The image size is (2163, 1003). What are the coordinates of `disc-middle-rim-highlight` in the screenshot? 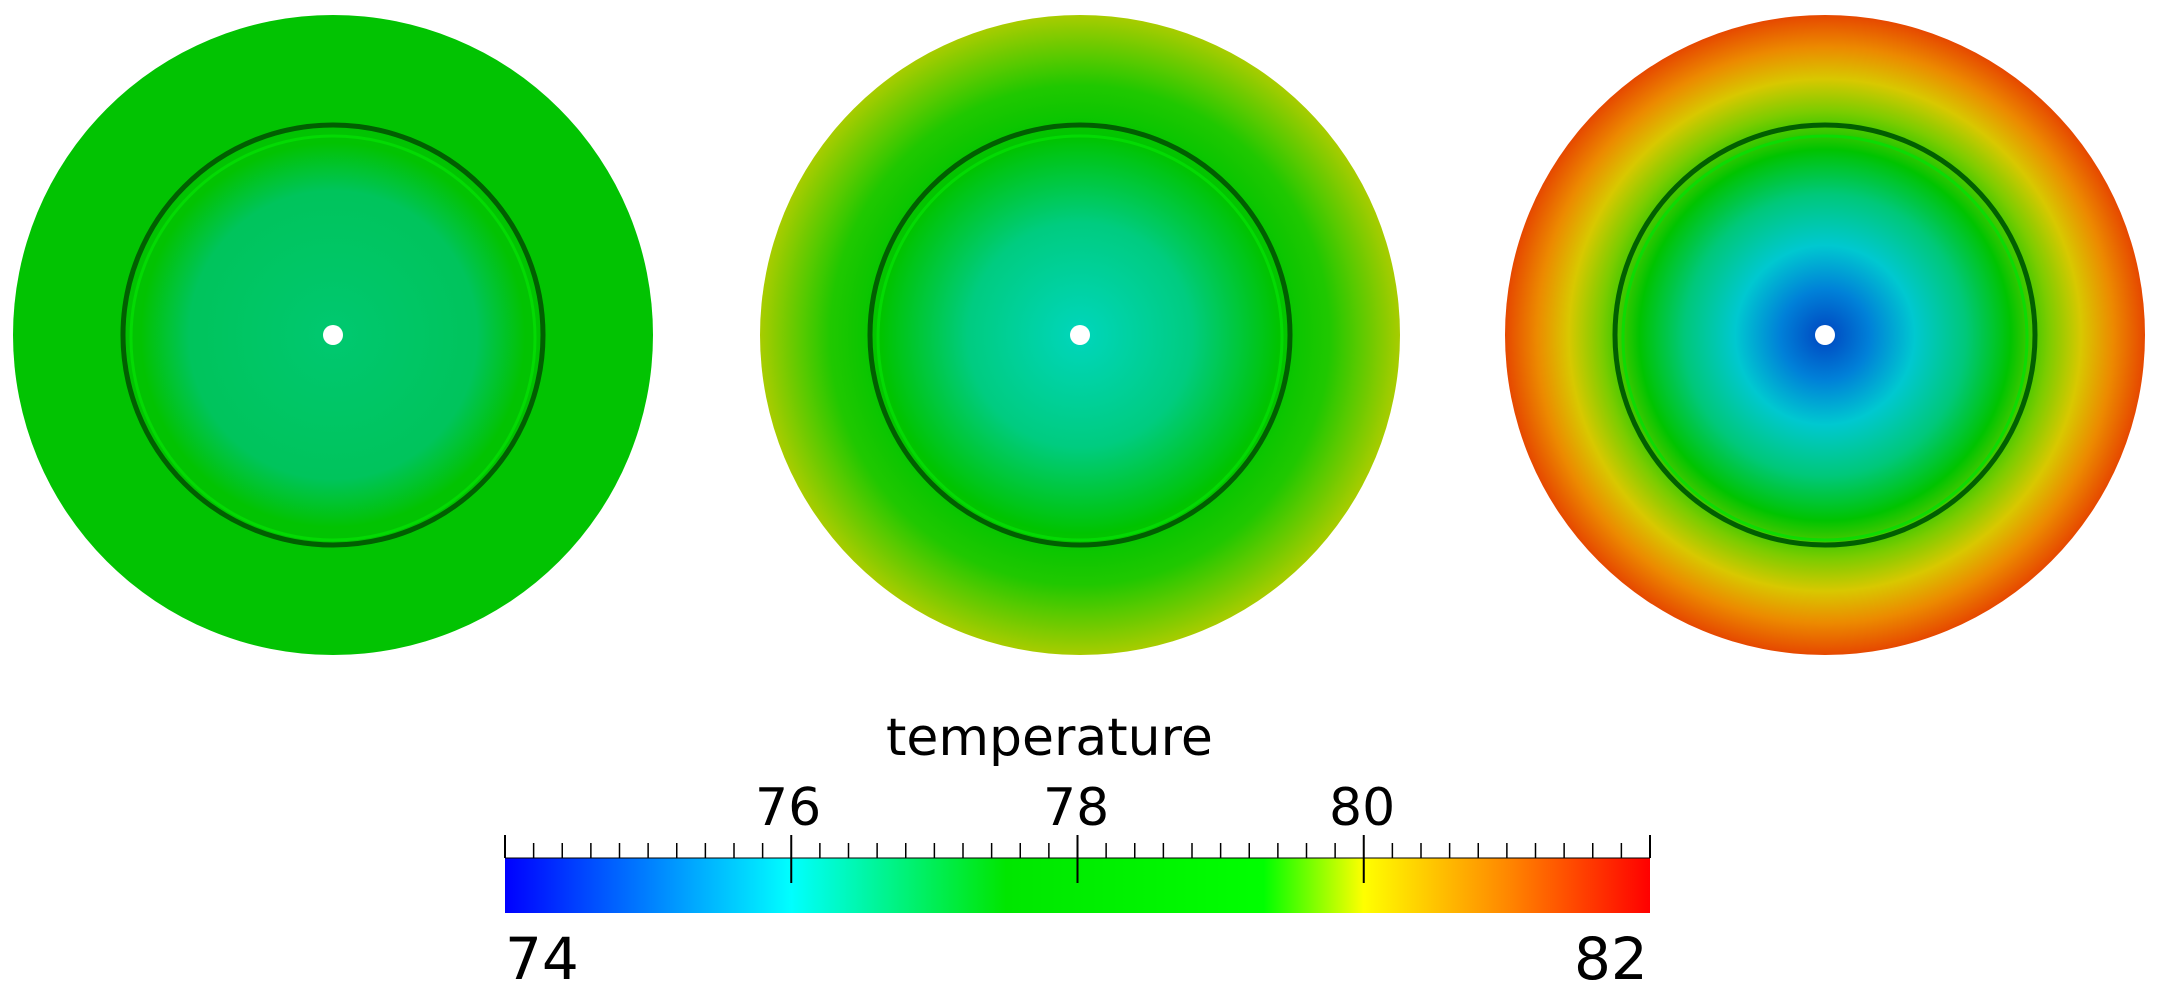 It's located at (1080, 338).